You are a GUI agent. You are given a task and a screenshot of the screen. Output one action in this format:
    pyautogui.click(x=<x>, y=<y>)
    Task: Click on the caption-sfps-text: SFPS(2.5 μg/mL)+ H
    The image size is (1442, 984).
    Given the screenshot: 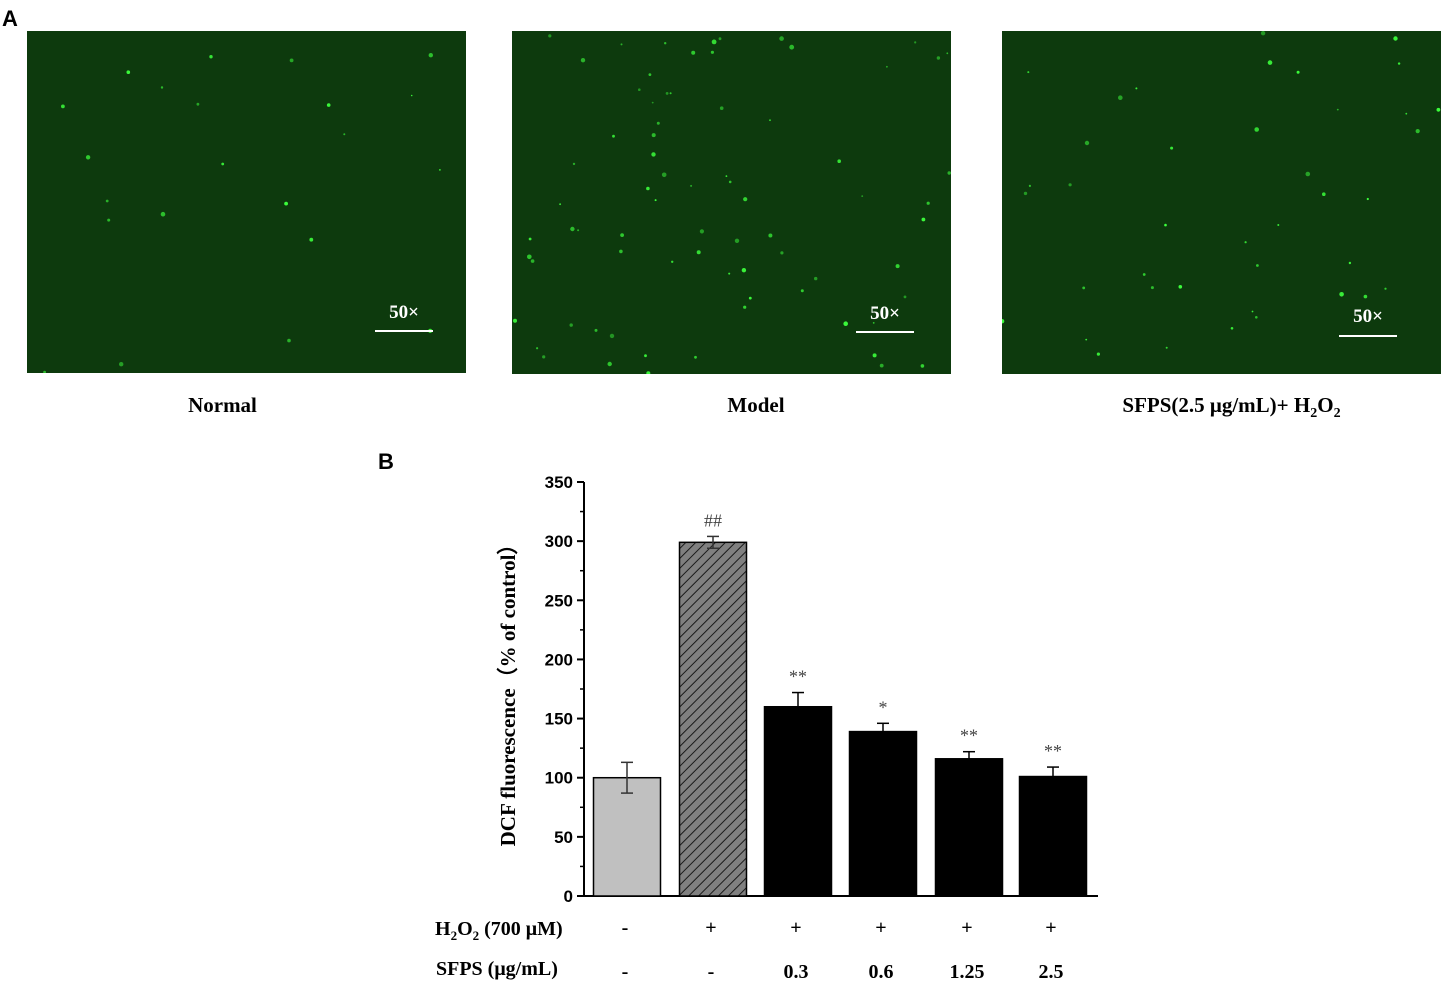 What is the action you would take?
    pyautogui.click(x=1216, y=405)
    